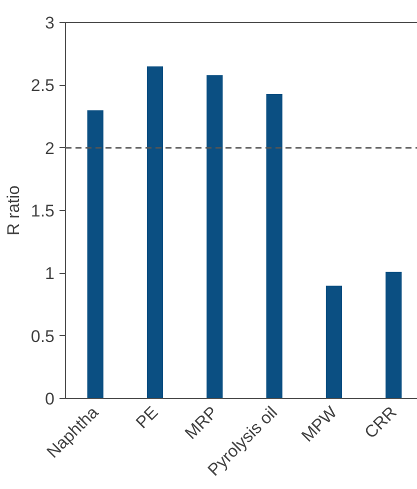 Image resolution: width=417 pixels, height=489 pixels. I want to click on y-tick-label: 3, so click(50, 23).